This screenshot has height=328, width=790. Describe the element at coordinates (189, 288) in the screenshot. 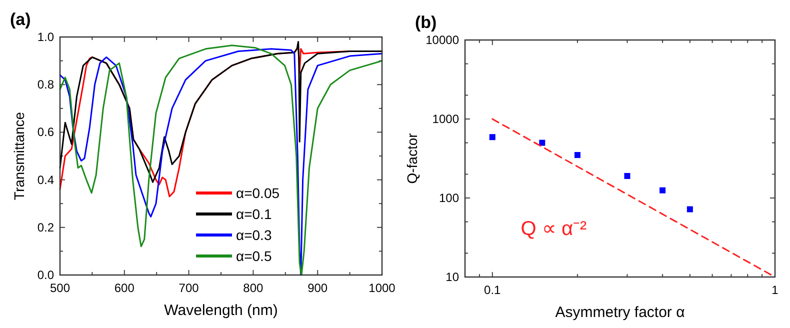

I see `x-tick-label: 700` at that location.